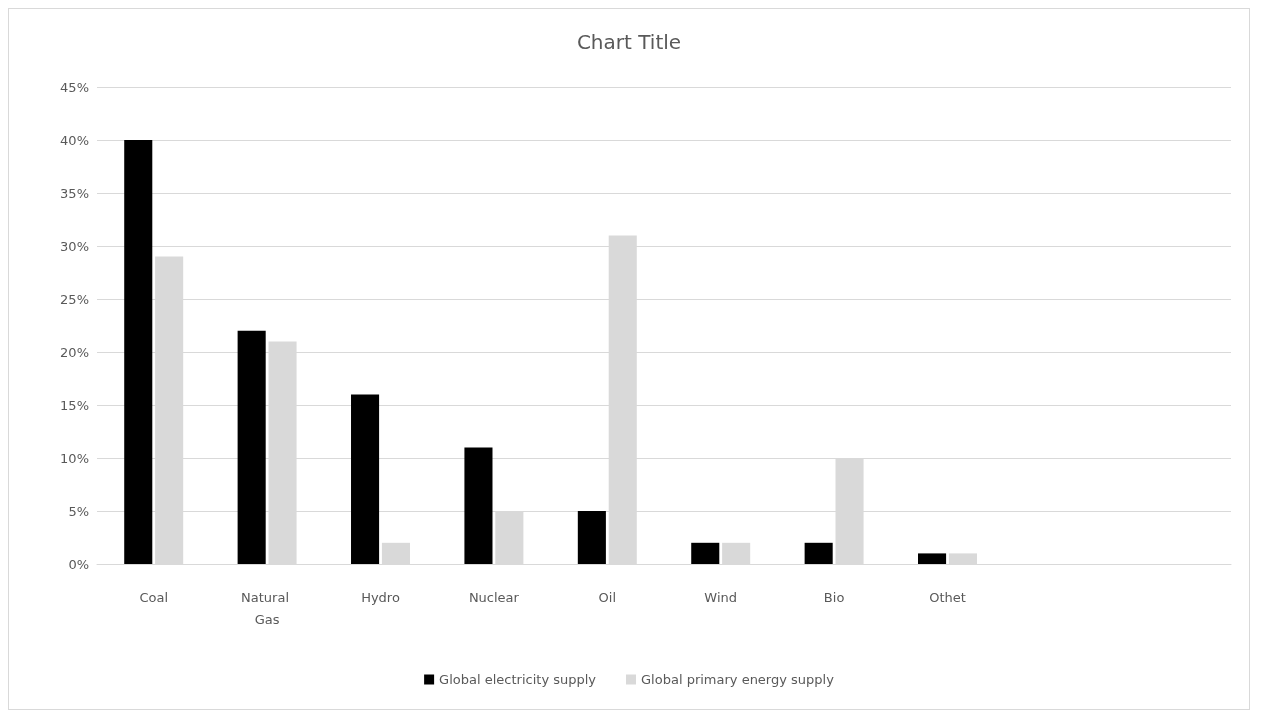 This screenshot has width=1262, height=724. Describe the element at coordinates (629, 42) in the screenshot. I see `chart-title: Chart Title` at that location.